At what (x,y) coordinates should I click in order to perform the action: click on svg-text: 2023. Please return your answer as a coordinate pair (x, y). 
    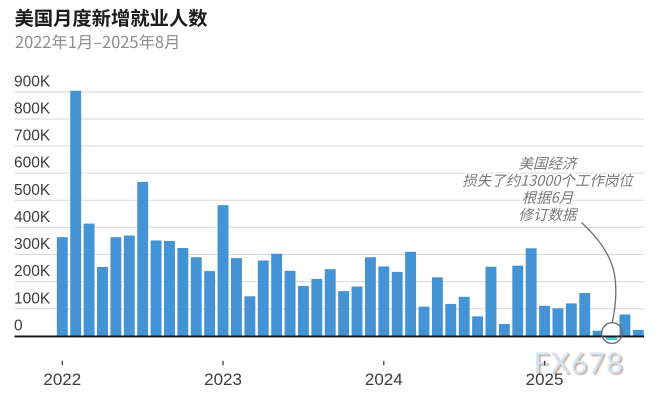
    Looking at the image, I should click on (223, 379).